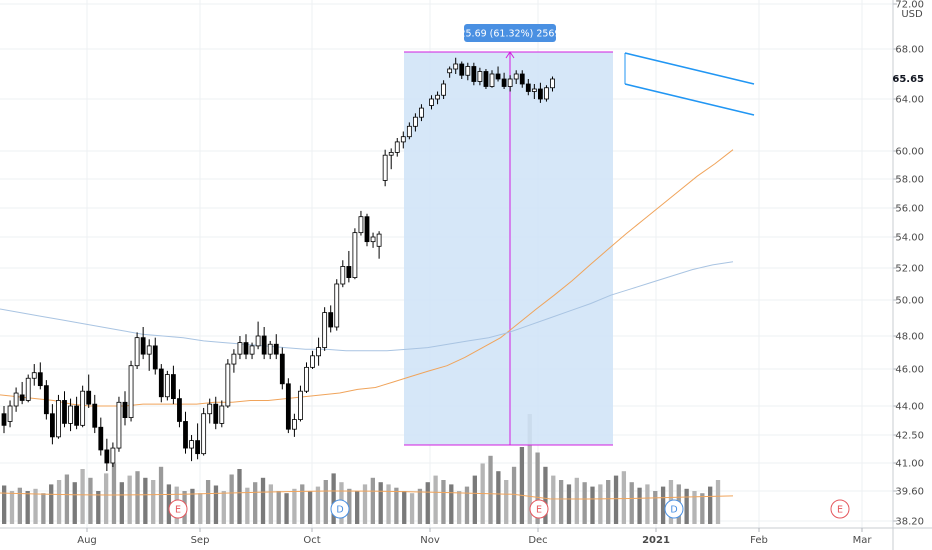  Describe the element at coordinates (863, 540) in the screenshot. I see `x-tick-label: Mar` at that location.